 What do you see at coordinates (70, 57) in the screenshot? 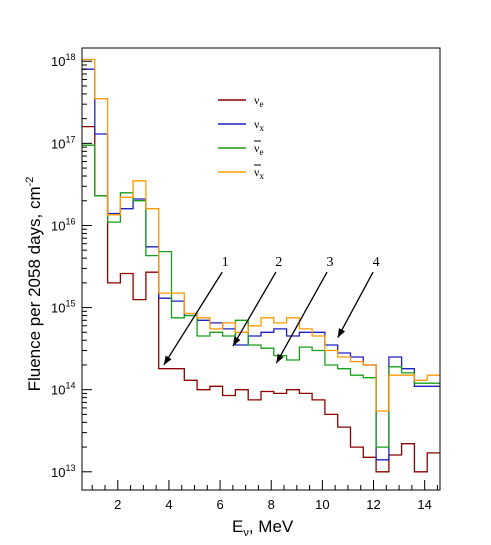
I see `y-tick-exponent: 18` at bounding box center [70, 57].